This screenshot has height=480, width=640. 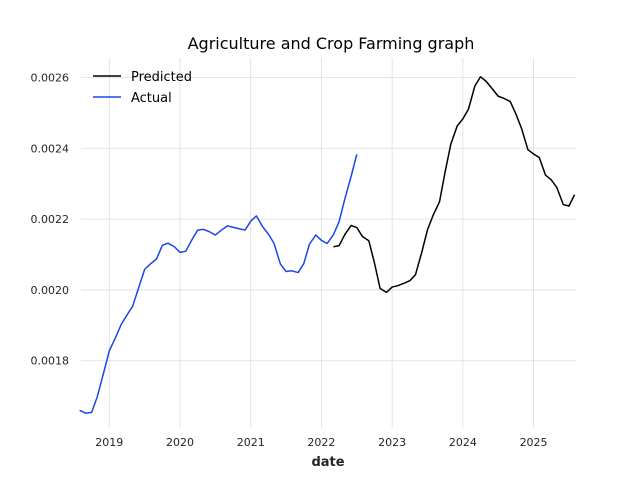 I want to click on legend: Predicted Actual, so click(x=142, y=88).